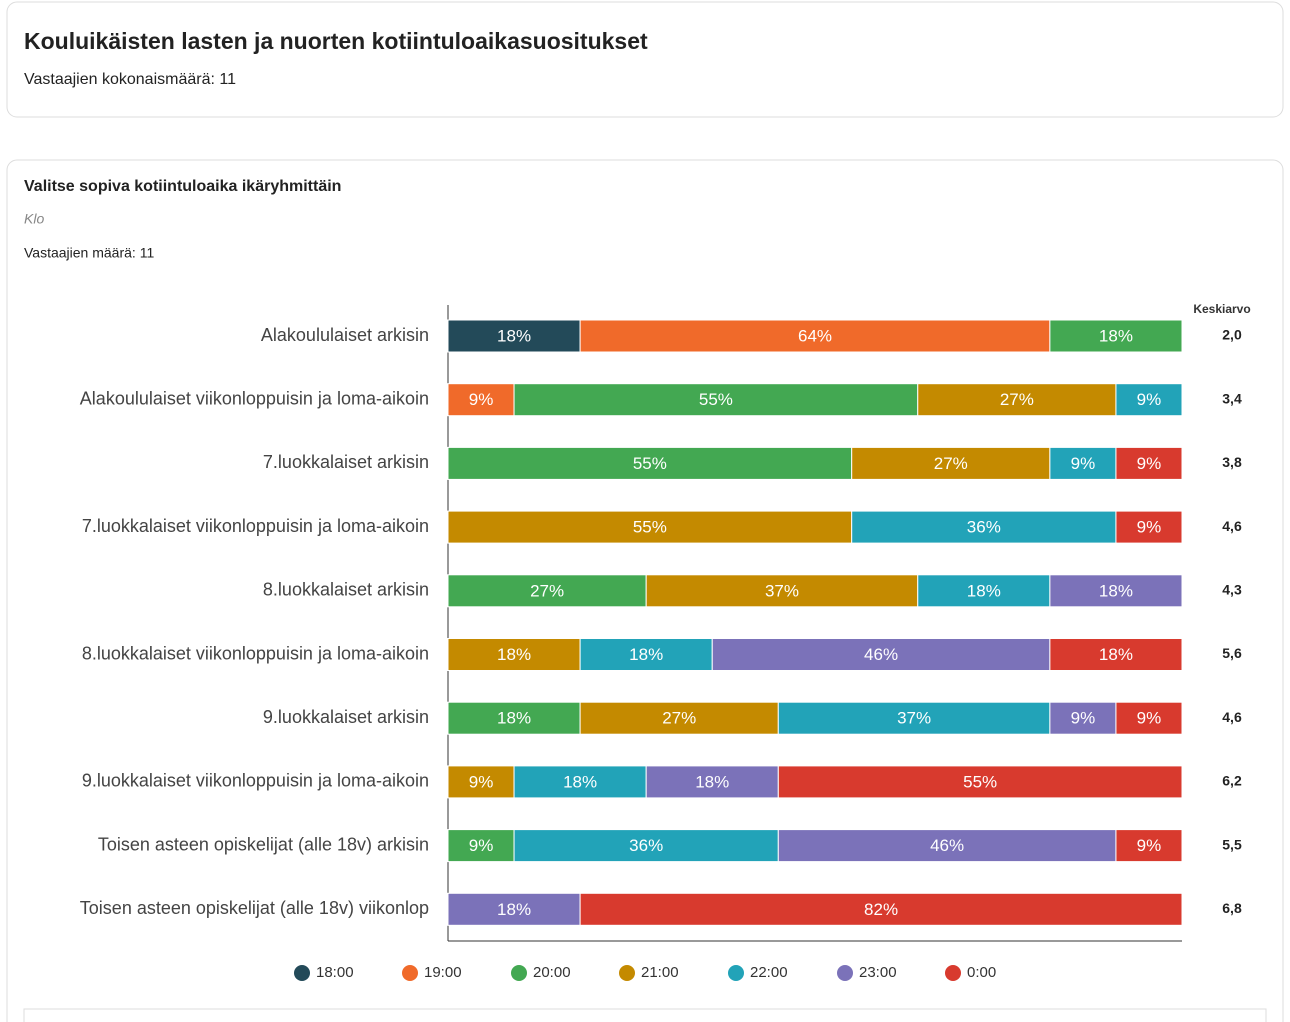 This screenshot has height=1022, width=1290. I want to click on respondent-count: Vastaajien määrä: 11, so click(89, 253).